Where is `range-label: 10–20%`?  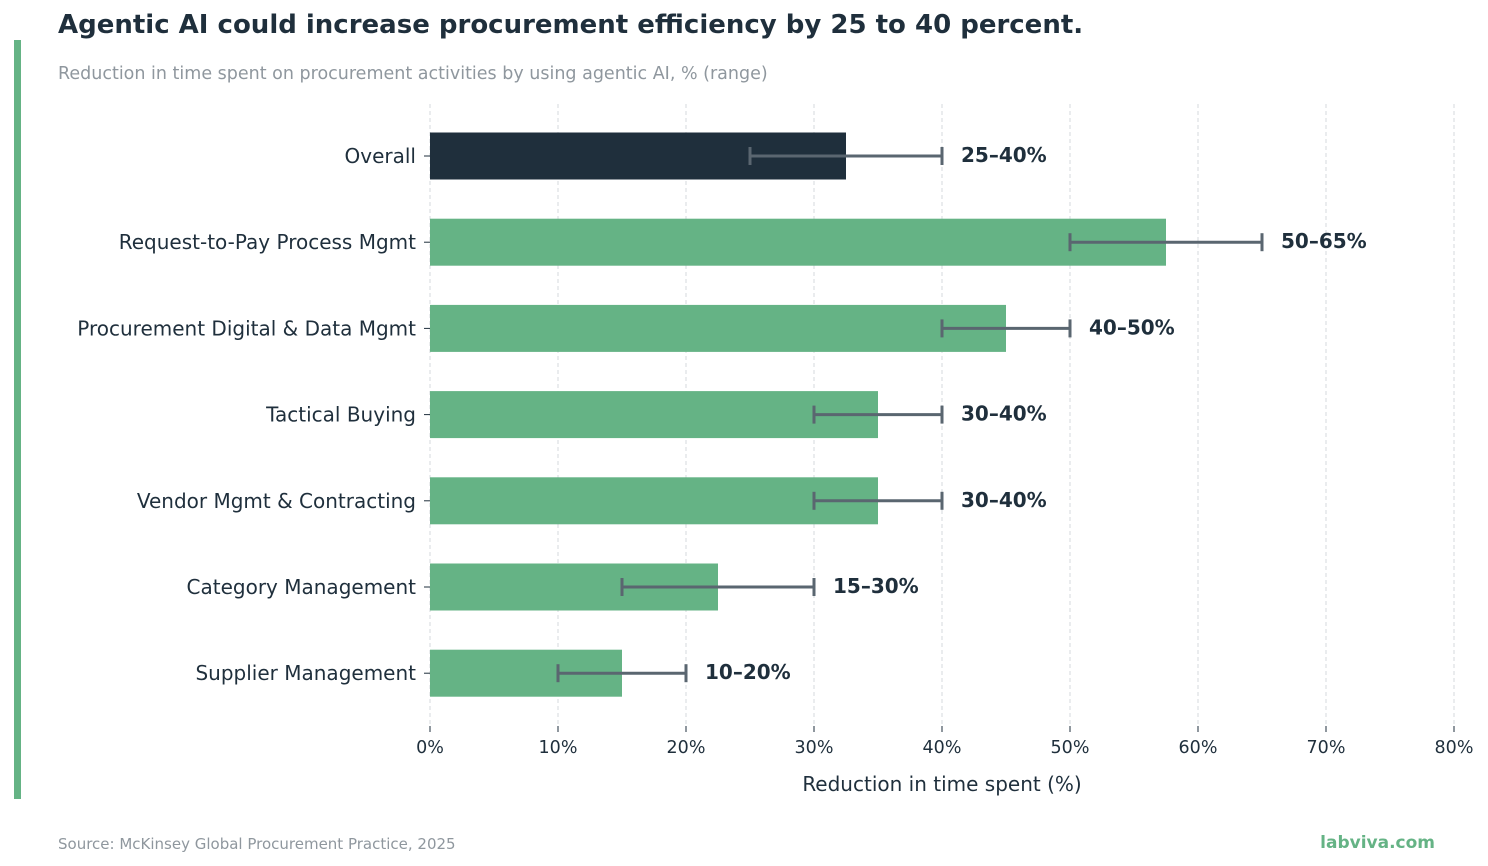 range-label: 10–20% is located at coordinates (748, 672).